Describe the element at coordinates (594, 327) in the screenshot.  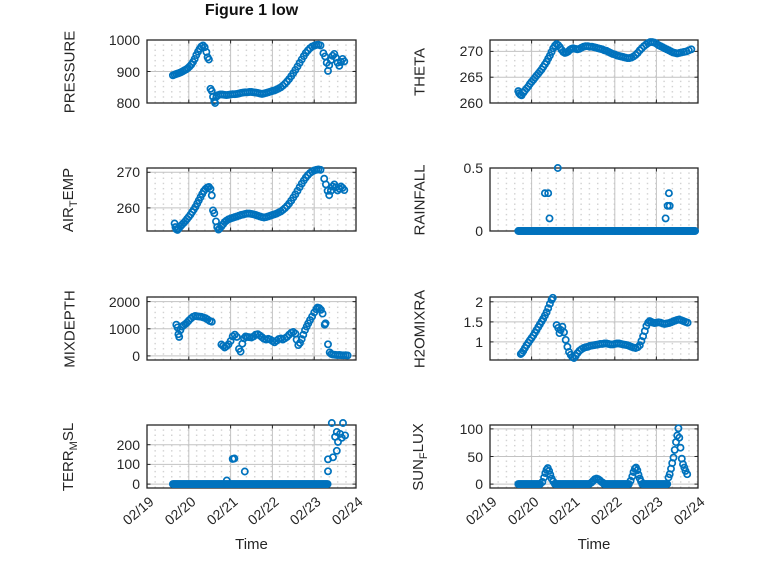
I see `plot-area-H2OMIXRA` at that location.